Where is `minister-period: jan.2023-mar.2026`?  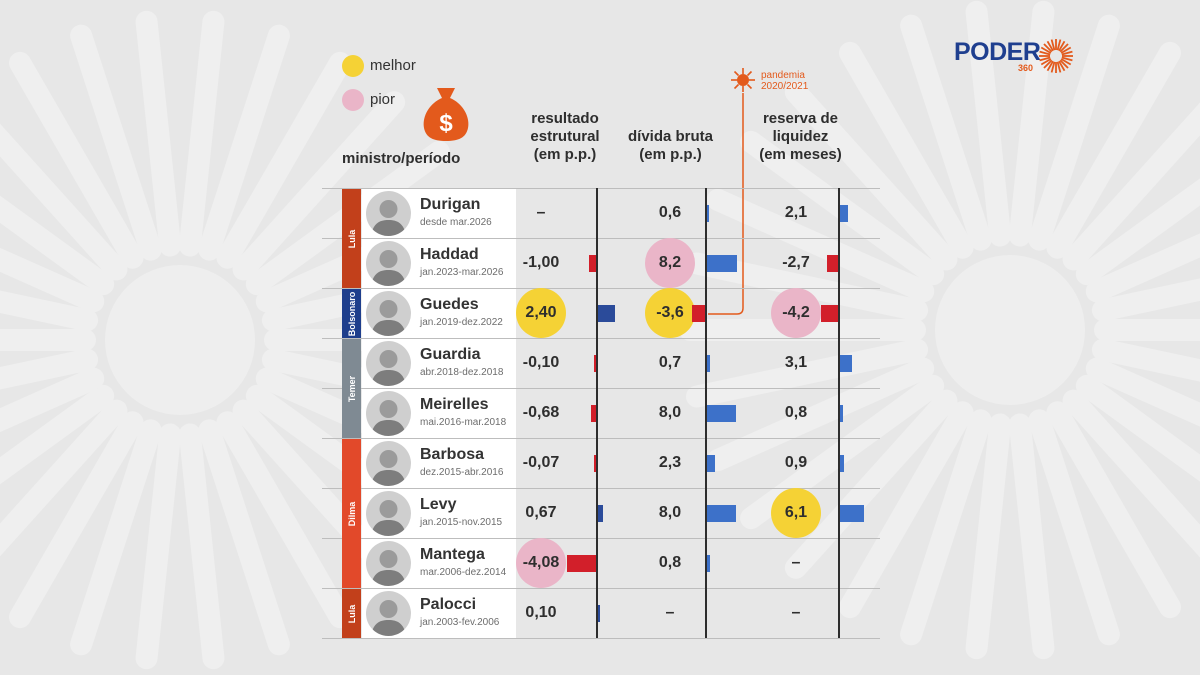 minister-period: jan.2023-mar.2026 is located at coordinates (462, 272).